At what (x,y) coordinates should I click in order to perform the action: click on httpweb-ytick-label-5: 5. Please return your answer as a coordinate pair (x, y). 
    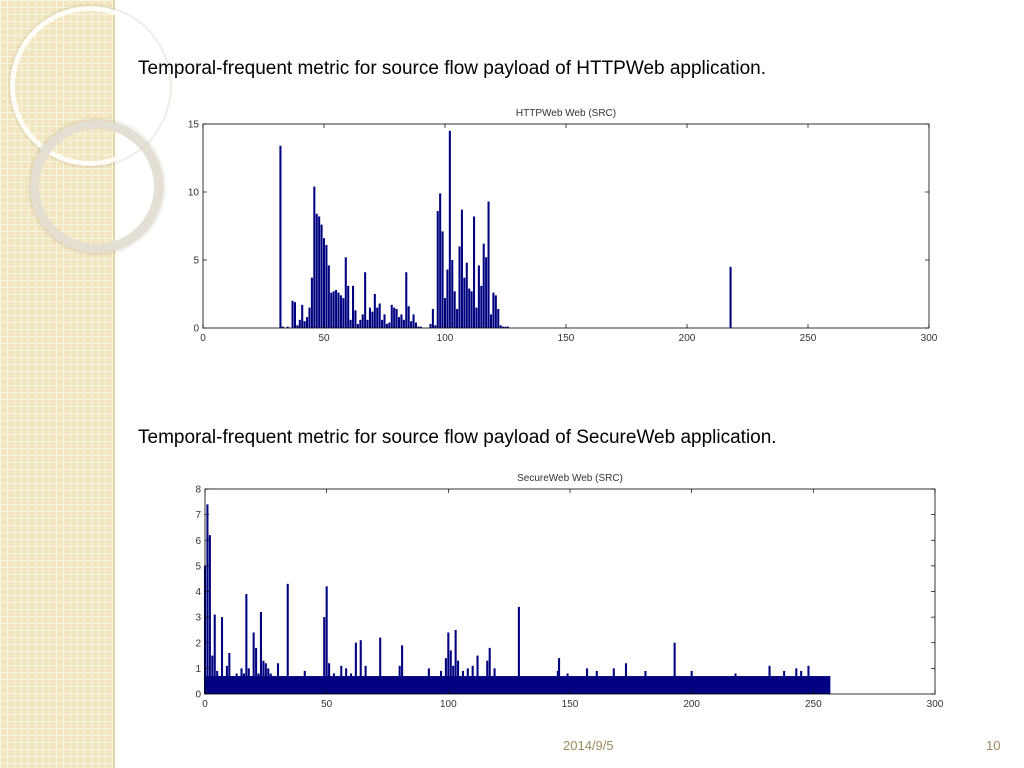
    Looking at the image, I should click on (196, 261).